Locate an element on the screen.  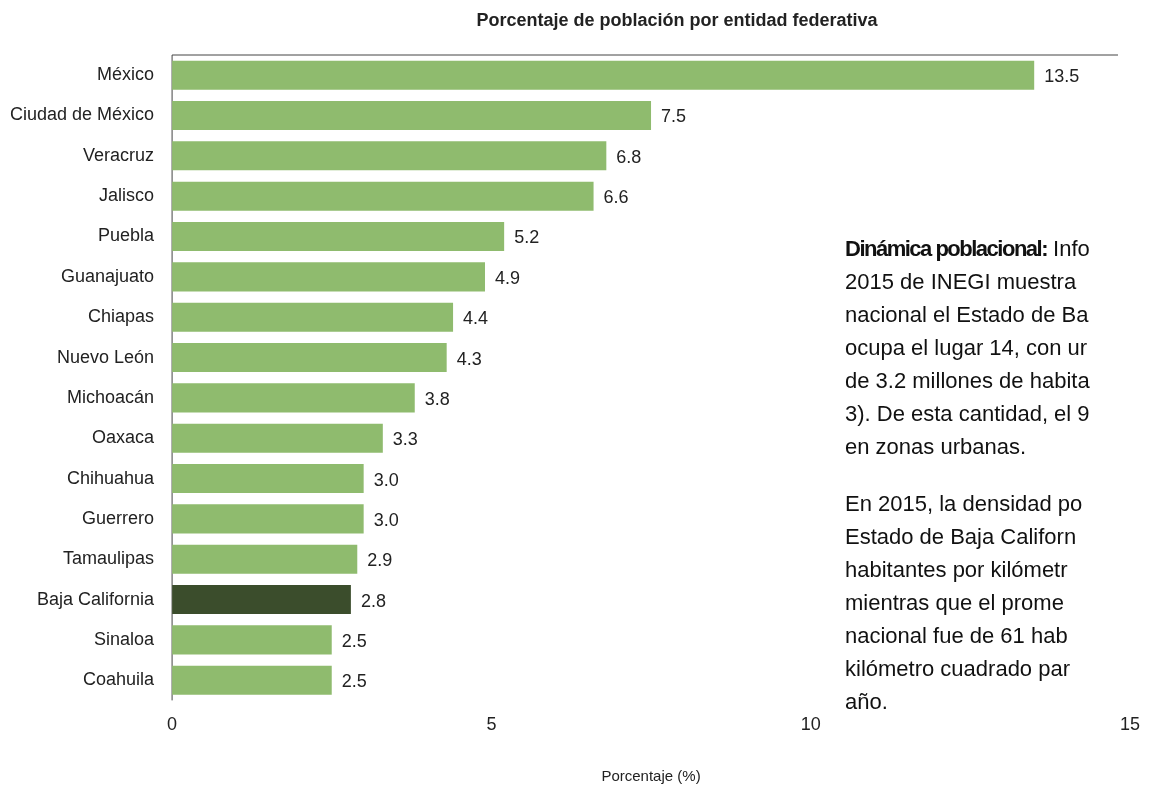
y-tick-label: Oaxaca is located at coordinates (124, 437).